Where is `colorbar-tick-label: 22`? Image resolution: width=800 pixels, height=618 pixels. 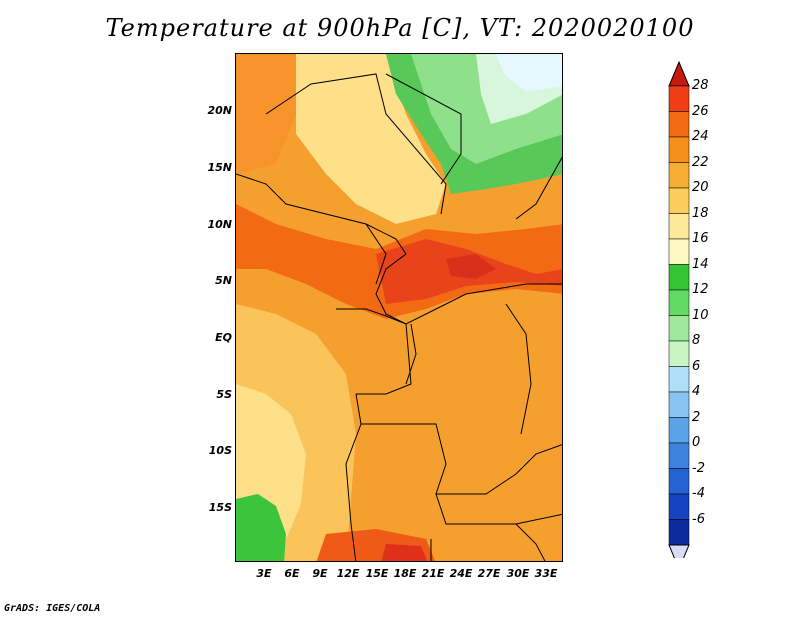
colorbar-tick-label: 22 is located at coordinates (700, 162).